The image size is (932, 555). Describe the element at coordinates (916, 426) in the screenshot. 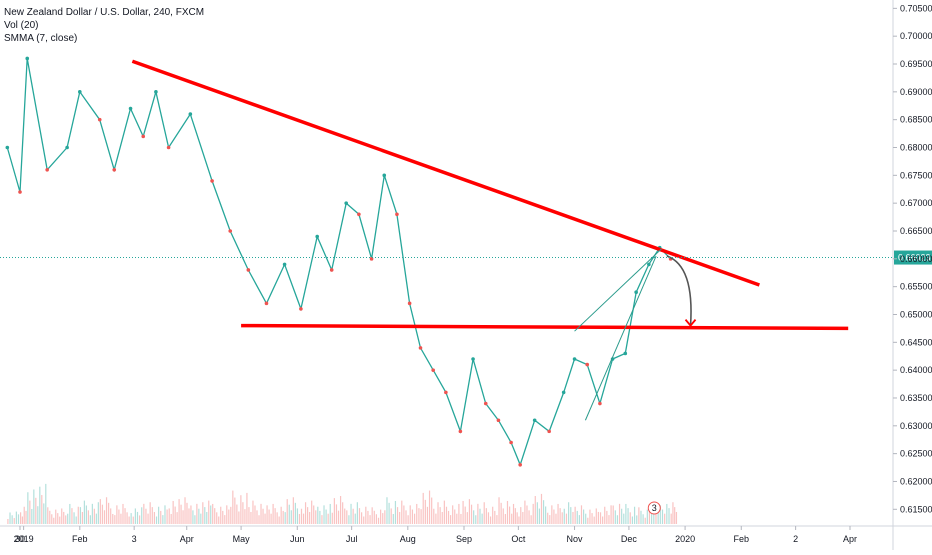

I see `y-tick-label: 0.63000` at that location.